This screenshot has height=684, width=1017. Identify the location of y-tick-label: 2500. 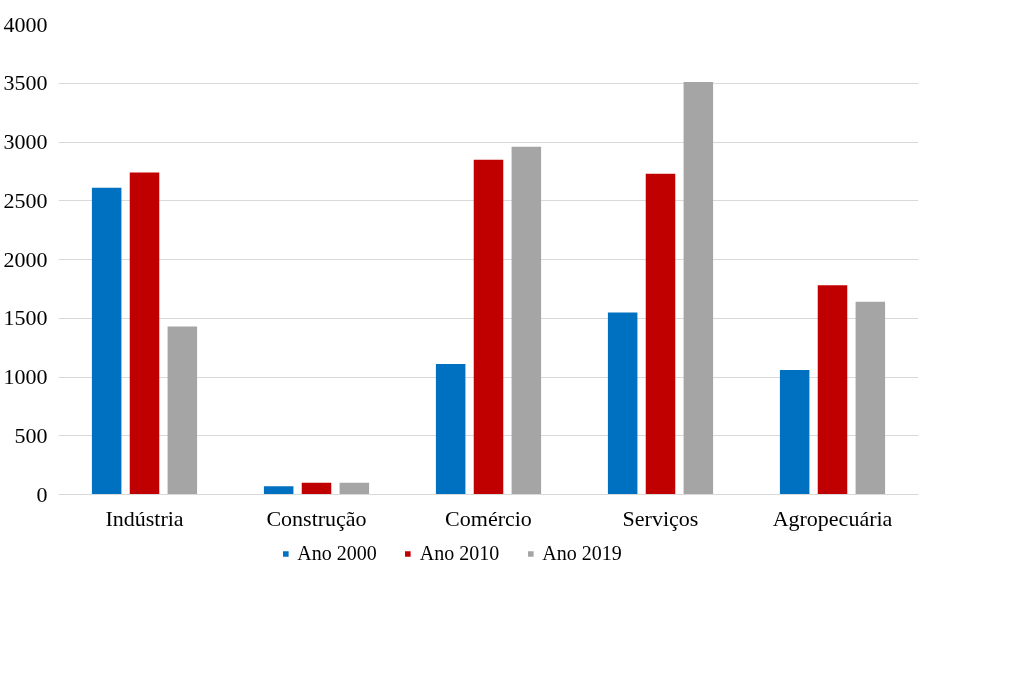
(25, 200).